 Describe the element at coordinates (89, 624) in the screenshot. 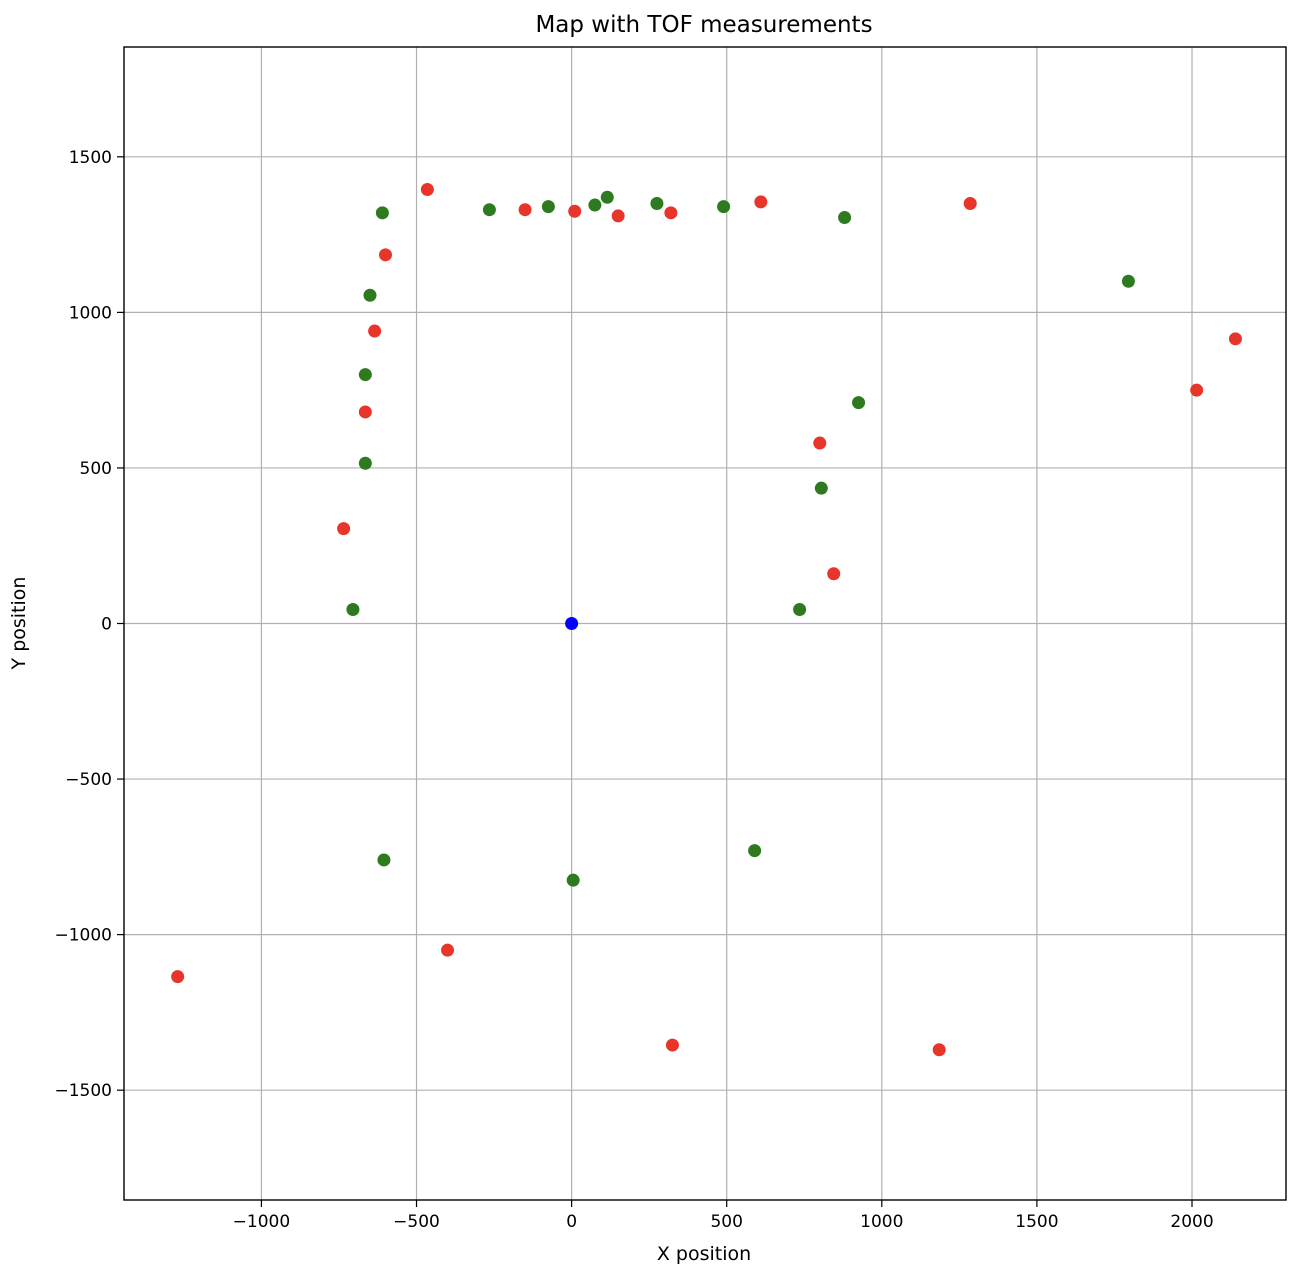

I see `y-axis-ticks: −1500 −1000 −500 0 500 1000 1500` at that location.